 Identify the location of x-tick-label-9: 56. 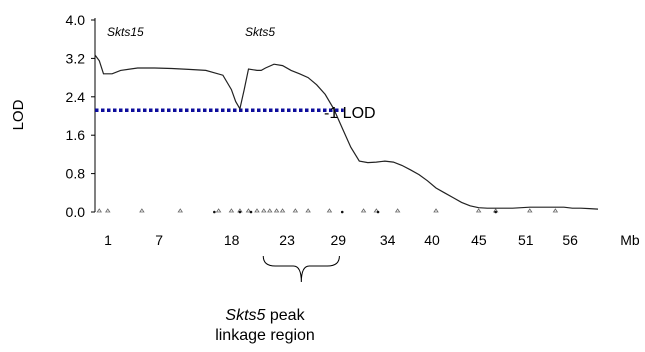
(570, 240).